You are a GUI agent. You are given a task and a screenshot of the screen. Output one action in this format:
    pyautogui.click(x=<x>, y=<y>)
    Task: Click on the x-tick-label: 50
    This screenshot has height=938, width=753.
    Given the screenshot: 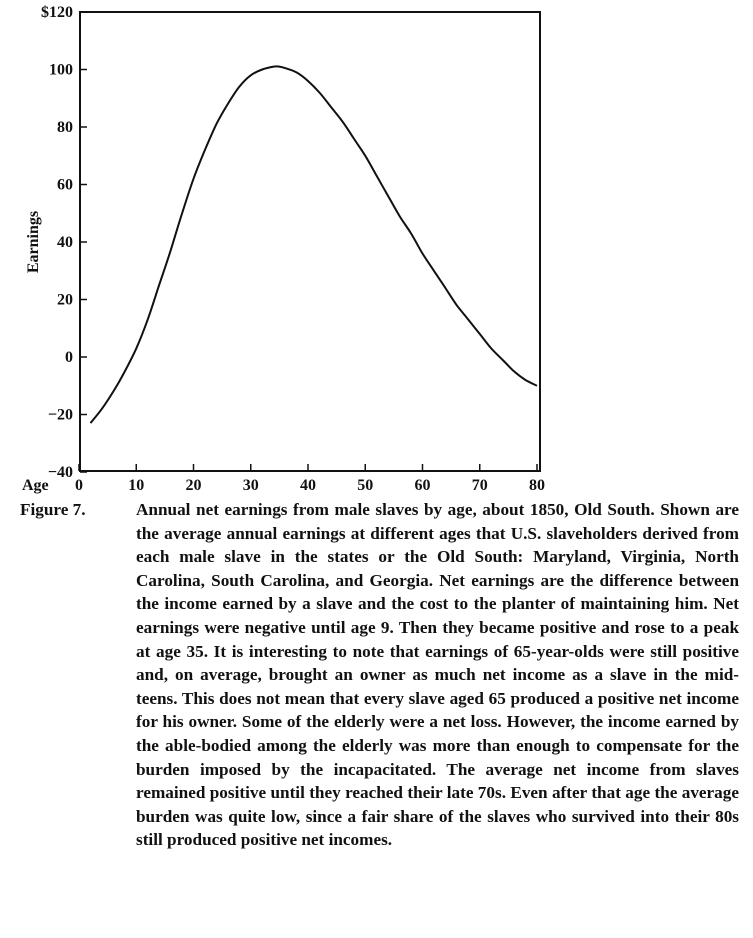 What is the action you would take?
    pyautogui.click(x=365, y=485)
    